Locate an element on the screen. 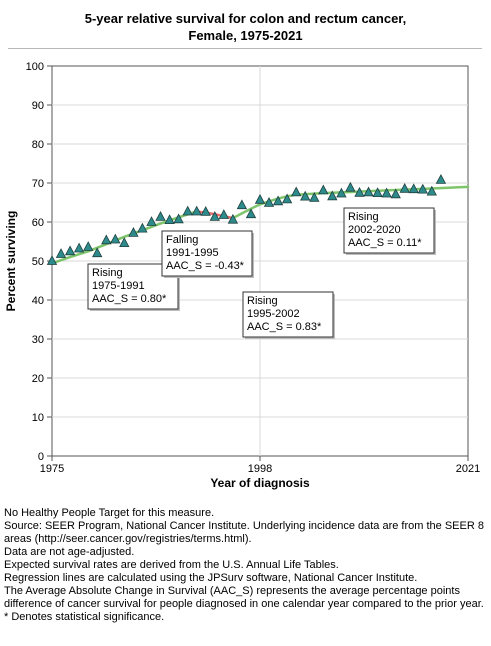 This screenshot has width=491, height=646. y-tick-label: 0 is located at coordinates (41, 457).